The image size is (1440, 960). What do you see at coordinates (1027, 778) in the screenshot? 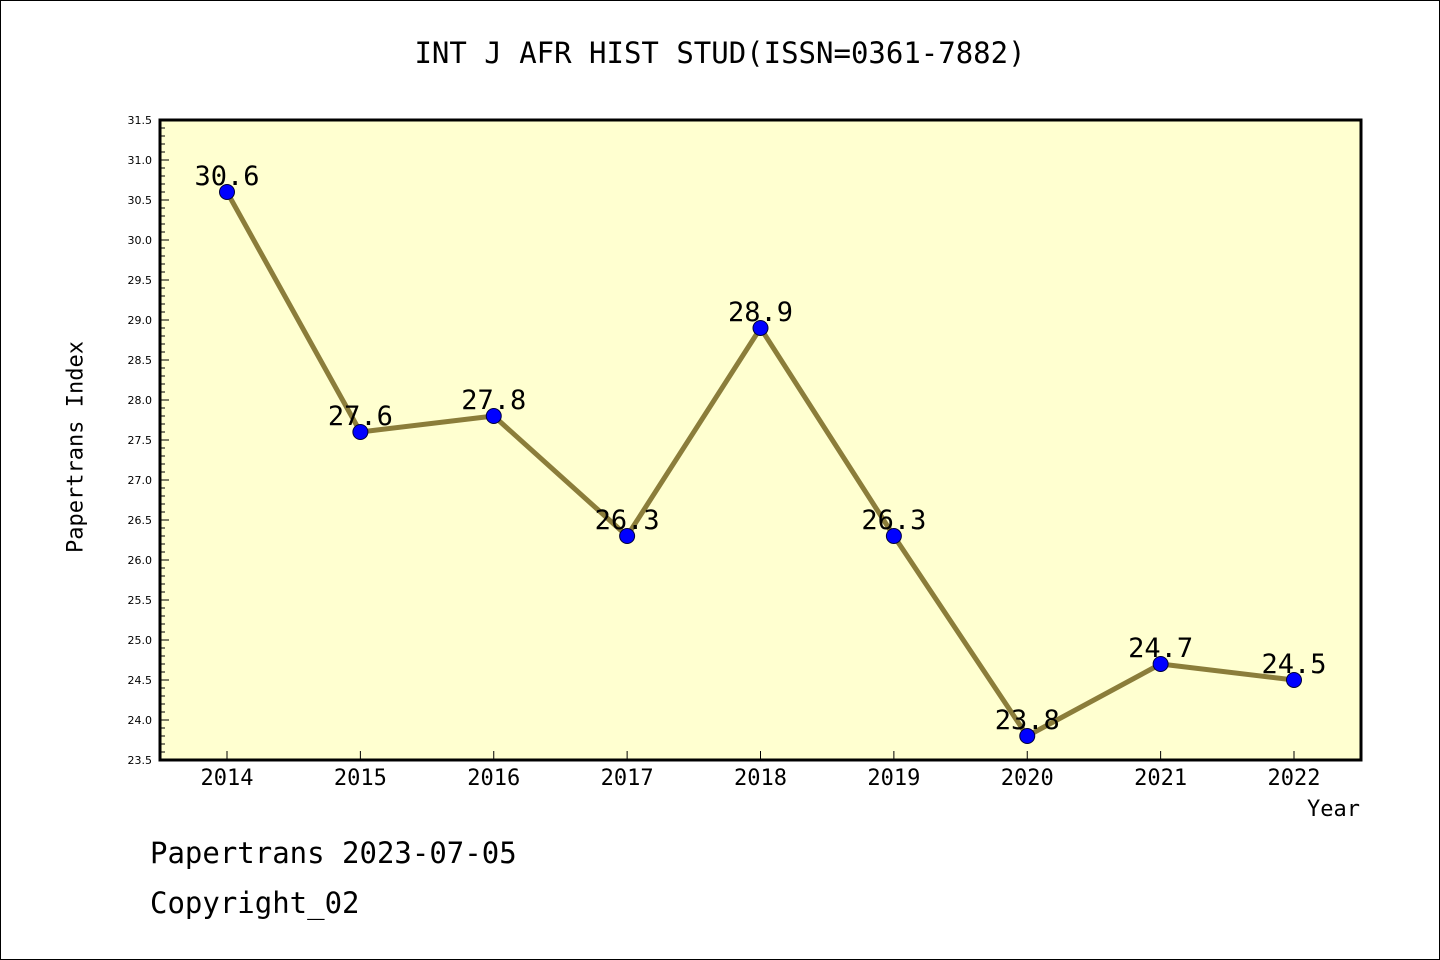
I see `x-tick-label: 2020` at bounding box center [1027, 778].